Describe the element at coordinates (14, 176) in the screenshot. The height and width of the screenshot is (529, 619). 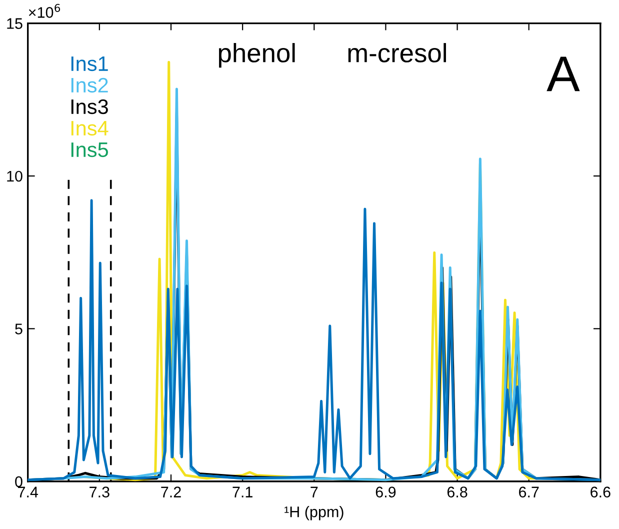
I see `y-tick-label: 10` at that location.